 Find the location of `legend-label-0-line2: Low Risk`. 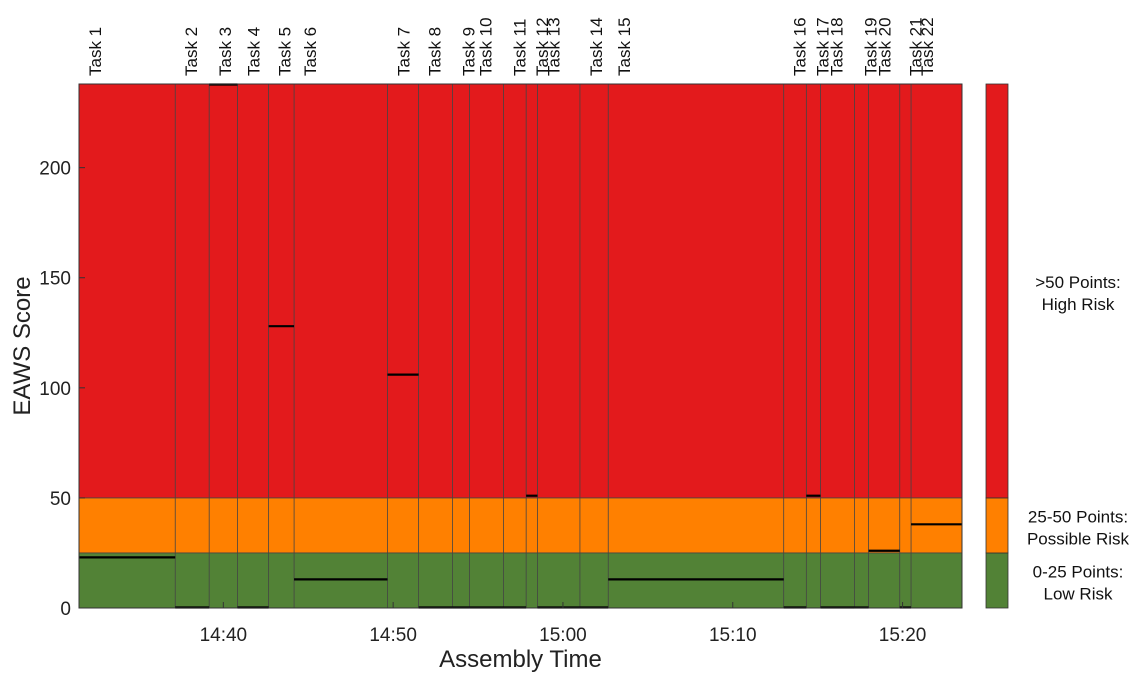

legend-label-0-line2: Low Risk is located at coordinates (1078, 593).